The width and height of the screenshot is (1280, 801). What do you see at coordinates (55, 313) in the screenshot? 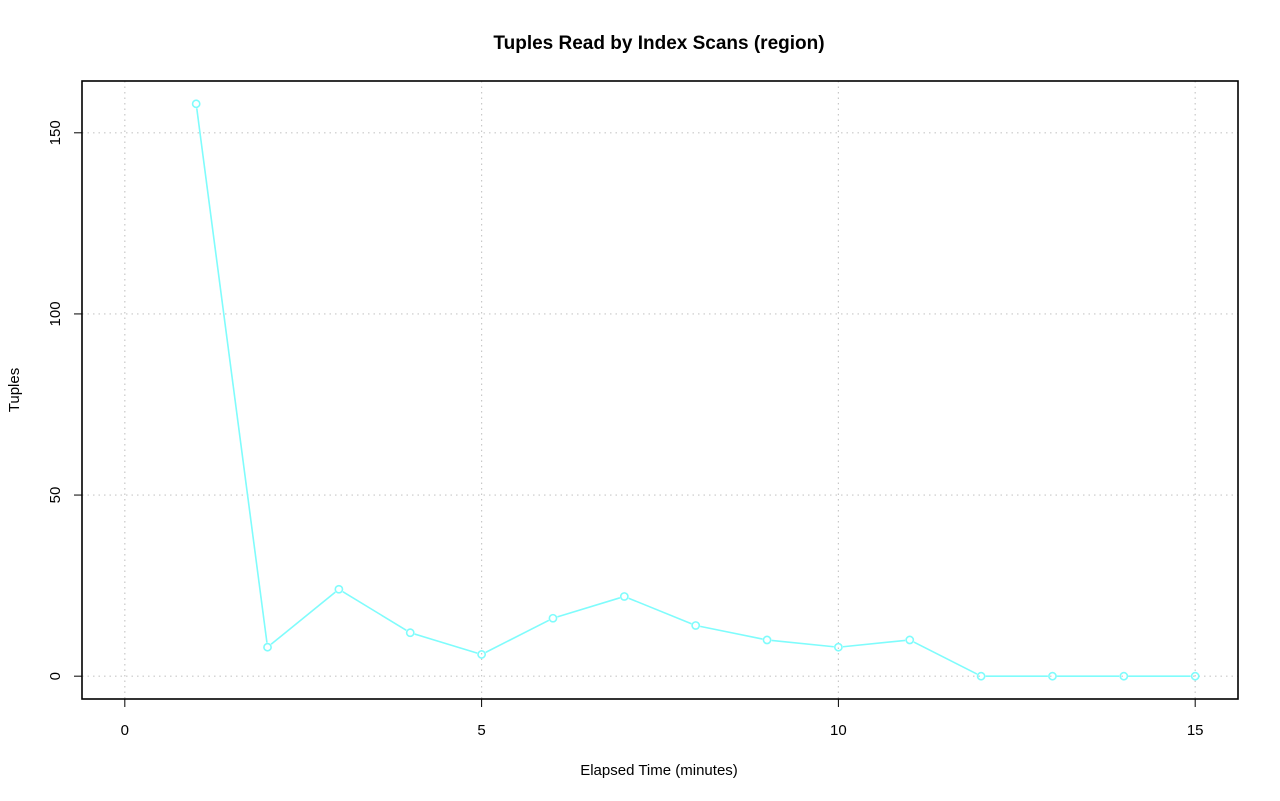
I see `y-tick-label: 100` at bounding box center [55, 313].